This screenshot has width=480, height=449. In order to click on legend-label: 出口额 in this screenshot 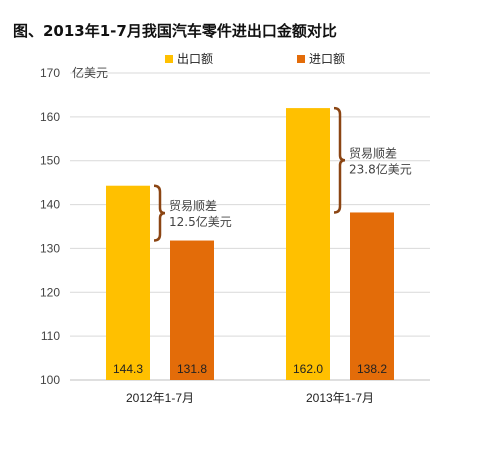, I will do `click(195, 59)`.